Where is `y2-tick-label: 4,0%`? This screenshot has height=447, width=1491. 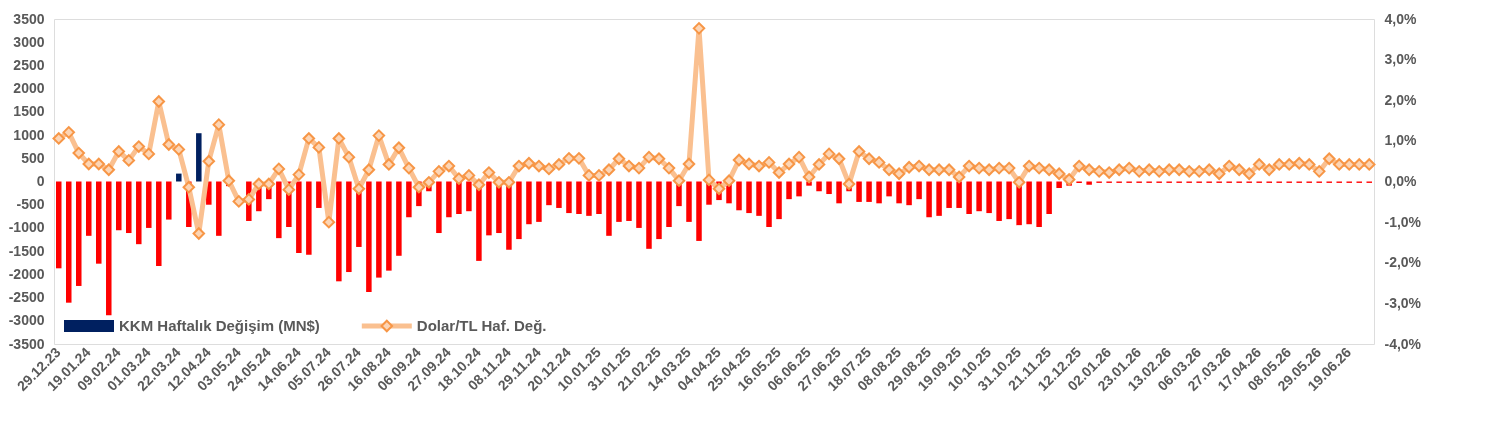
y2-tick-label: 4,0% is located at coordinates (1400, 18).